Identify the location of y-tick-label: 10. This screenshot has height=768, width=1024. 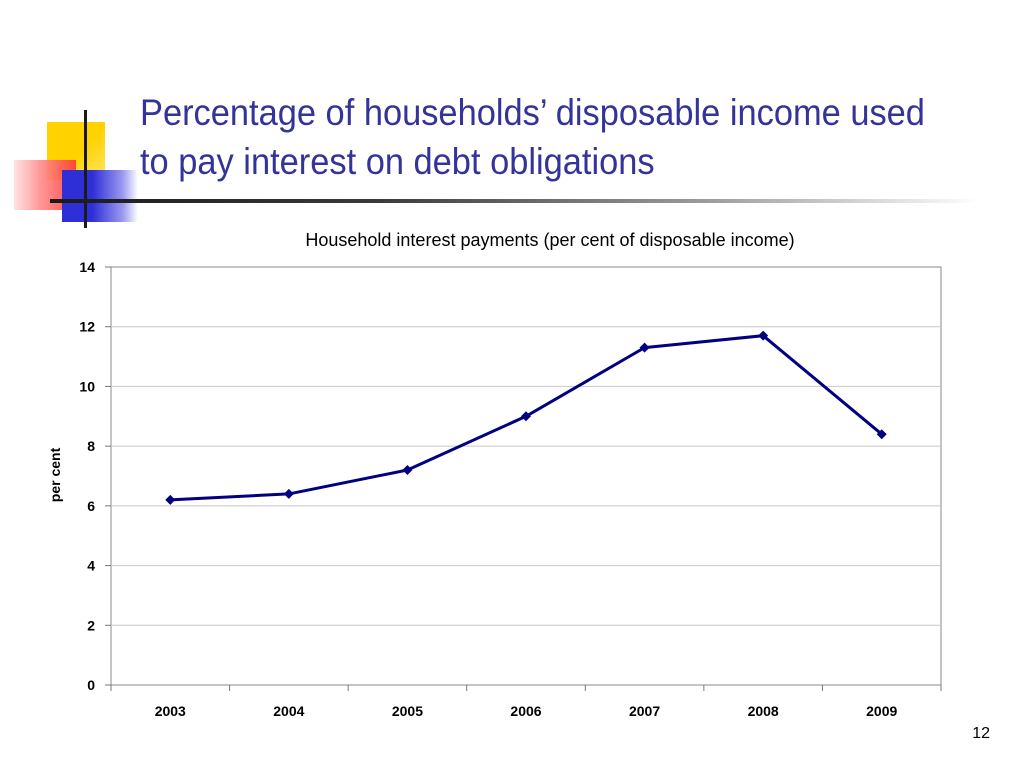
(87, 386).